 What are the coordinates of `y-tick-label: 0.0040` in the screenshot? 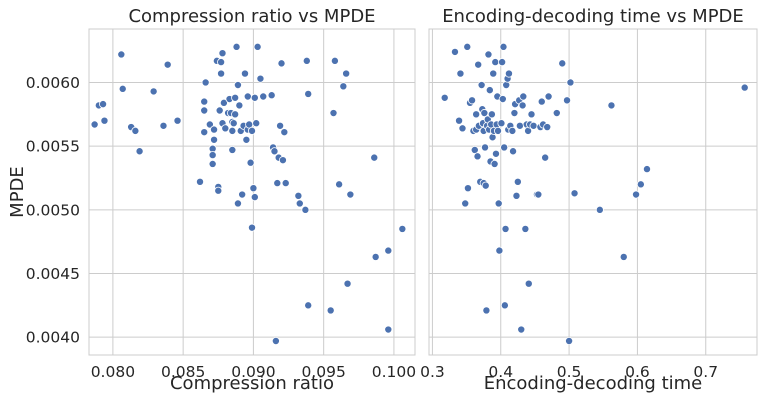 It's located at (53, 338).